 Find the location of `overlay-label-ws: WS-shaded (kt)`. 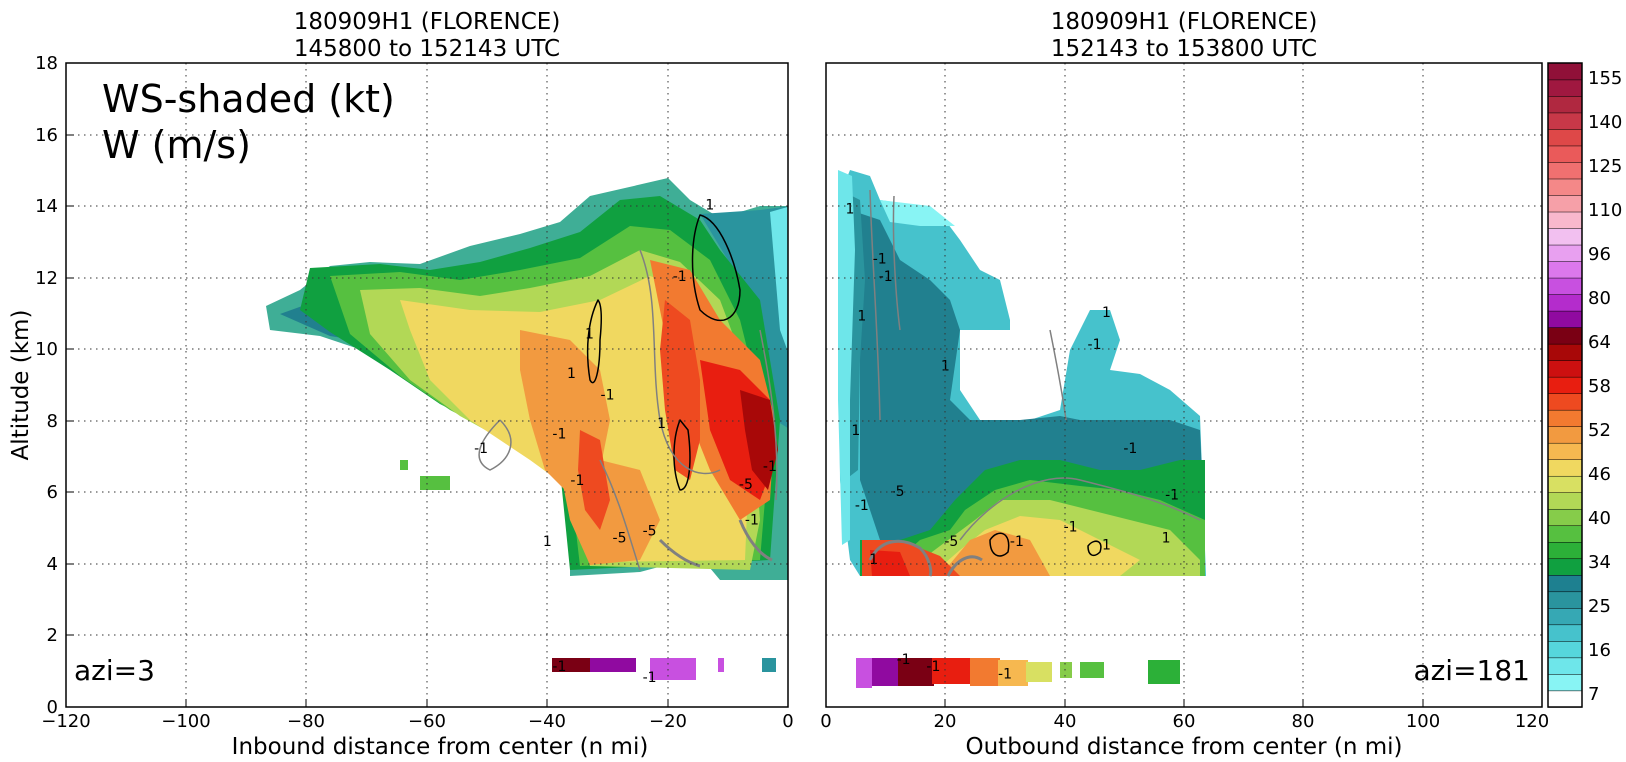

overlay-label-ws: WS-shaded (kt) is located at coordinates (248, 99).